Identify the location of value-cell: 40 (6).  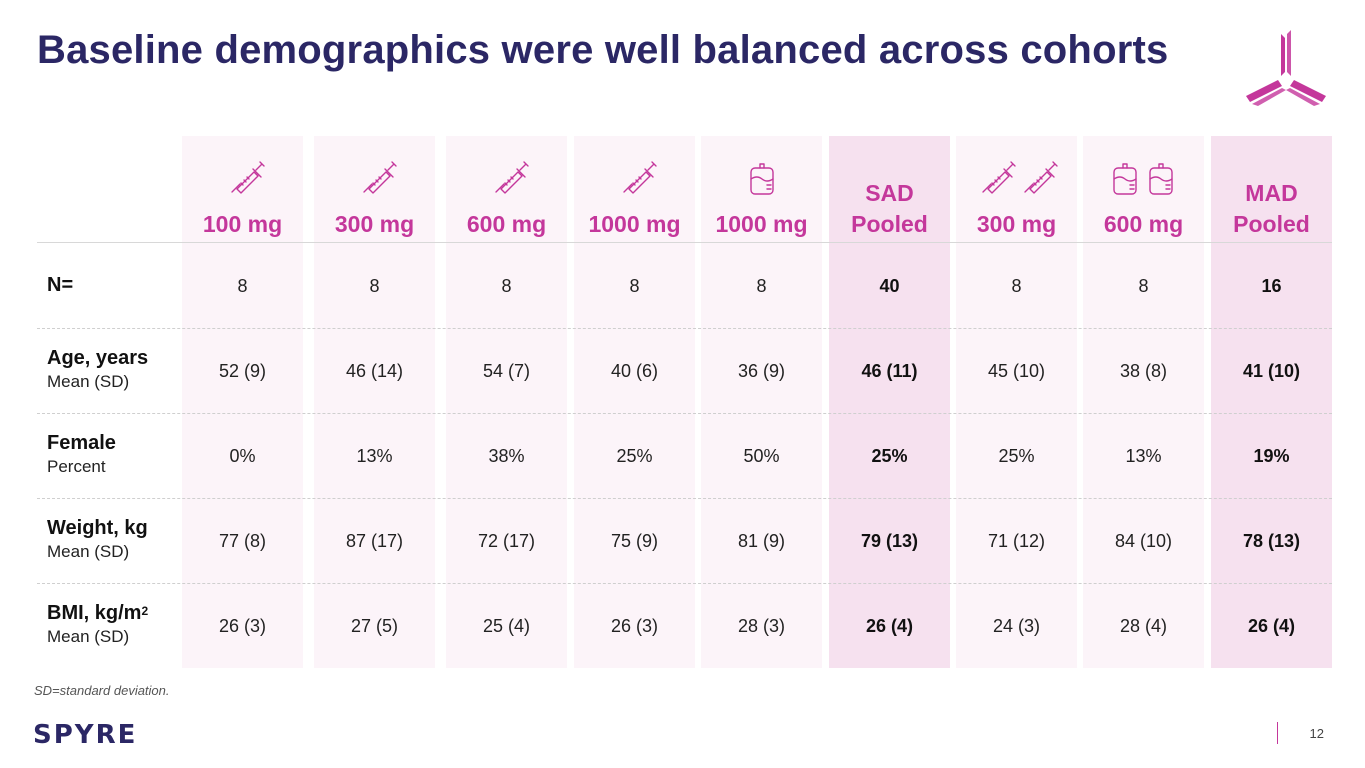
(634, 371).